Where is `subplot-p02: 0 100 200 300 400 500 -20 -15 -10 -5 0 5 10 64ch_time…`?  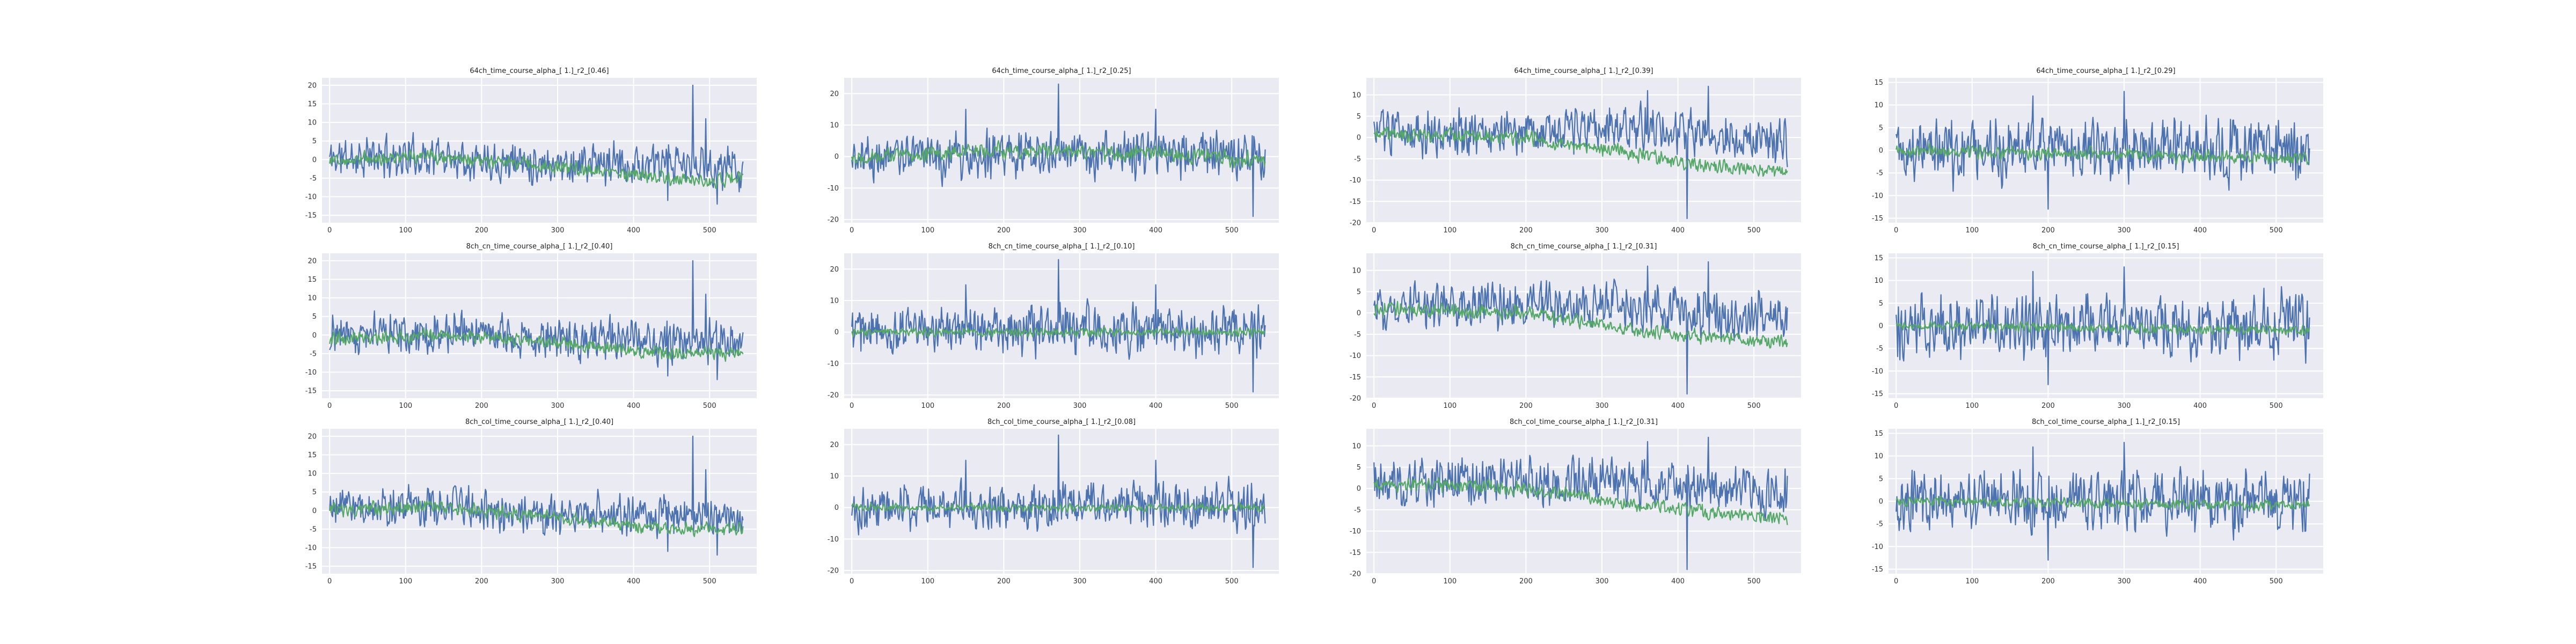 subplot-p02: 0 100 200 300 400 500 -20 -15 -10 -5 0 5 10 64ch_time… is located at coordinates (1575, 151).